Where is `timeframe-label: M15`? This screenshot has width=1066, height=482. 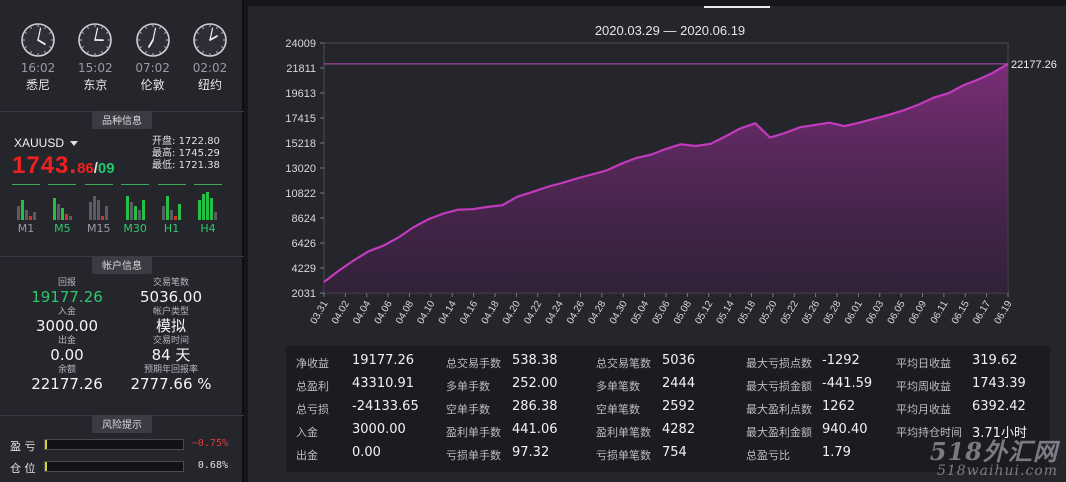 timeframe-label: M15 is located at coordinates (99, 228).